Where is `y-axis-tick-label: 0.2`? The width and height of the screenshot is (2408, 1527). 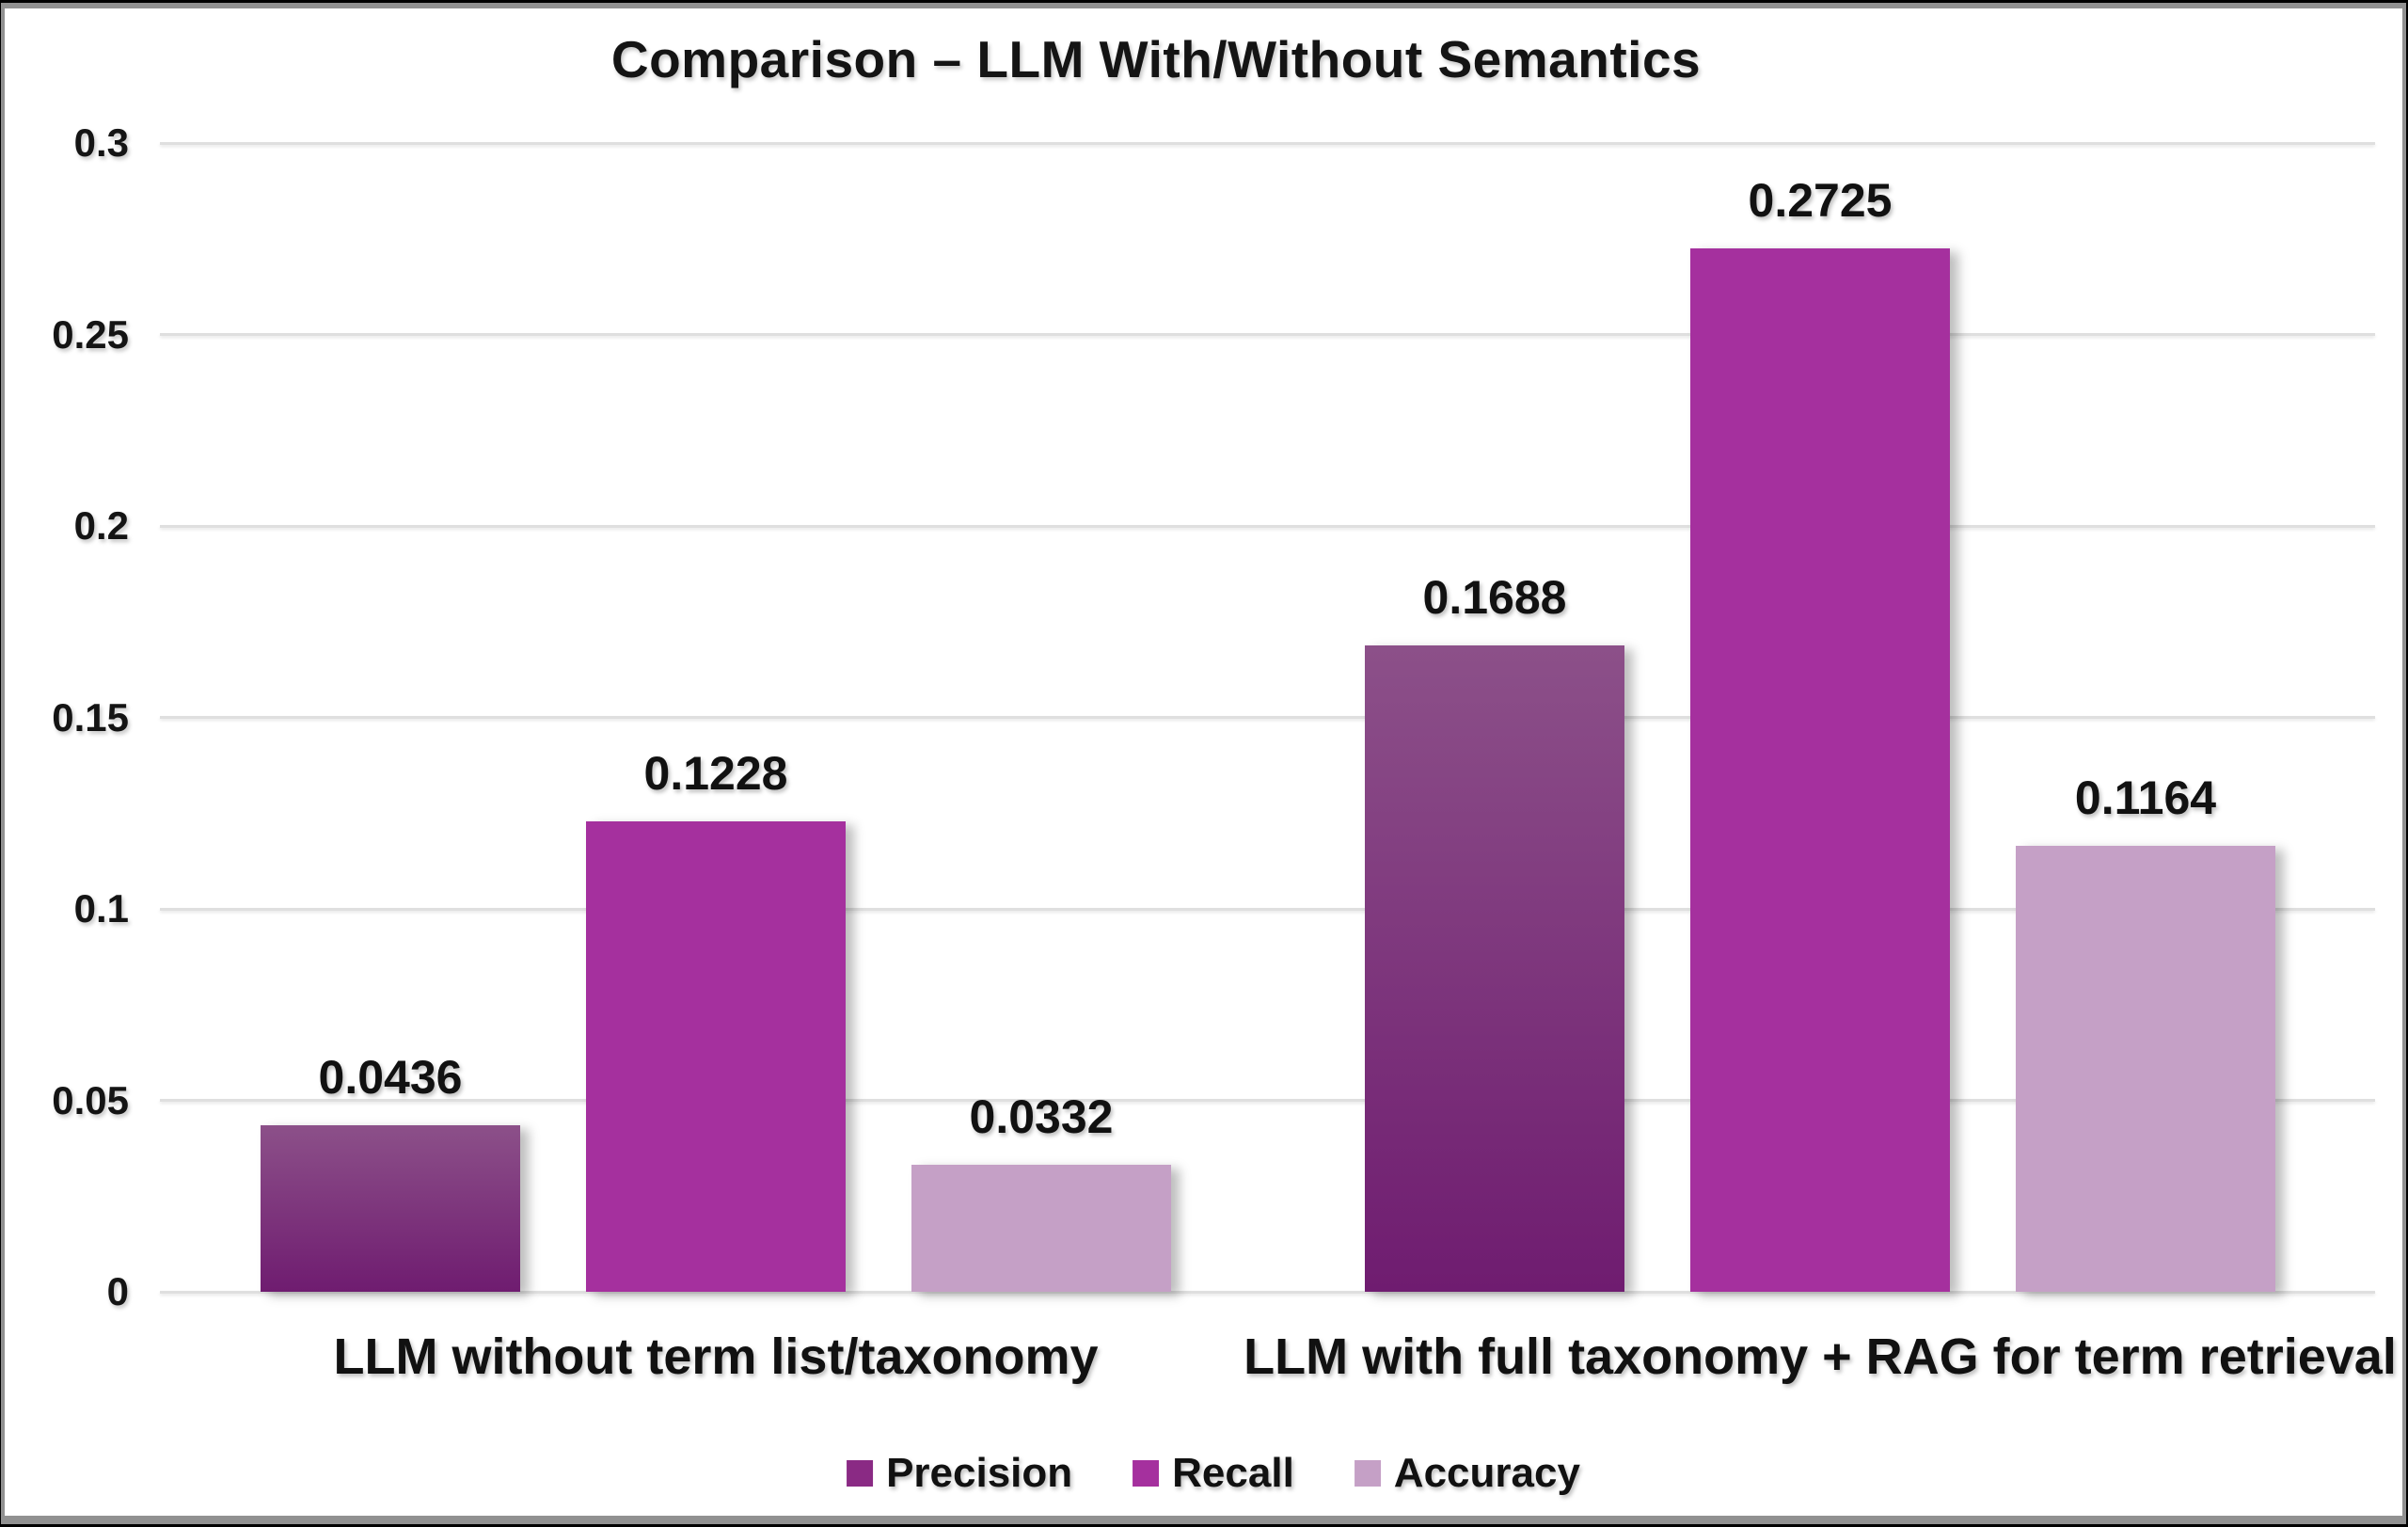
y-axis-tick-label: 0.2 is located at coordinates (101, 525).